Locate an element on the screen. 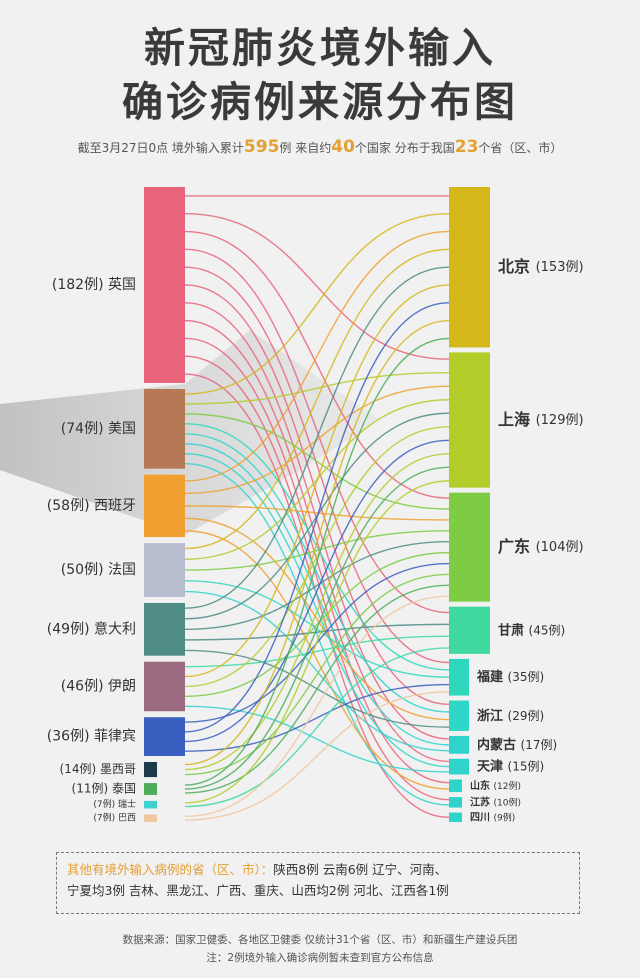 This screenshot has width=640, height=978. target-label: 四川 (9例) is located at coordinates (492, 817).